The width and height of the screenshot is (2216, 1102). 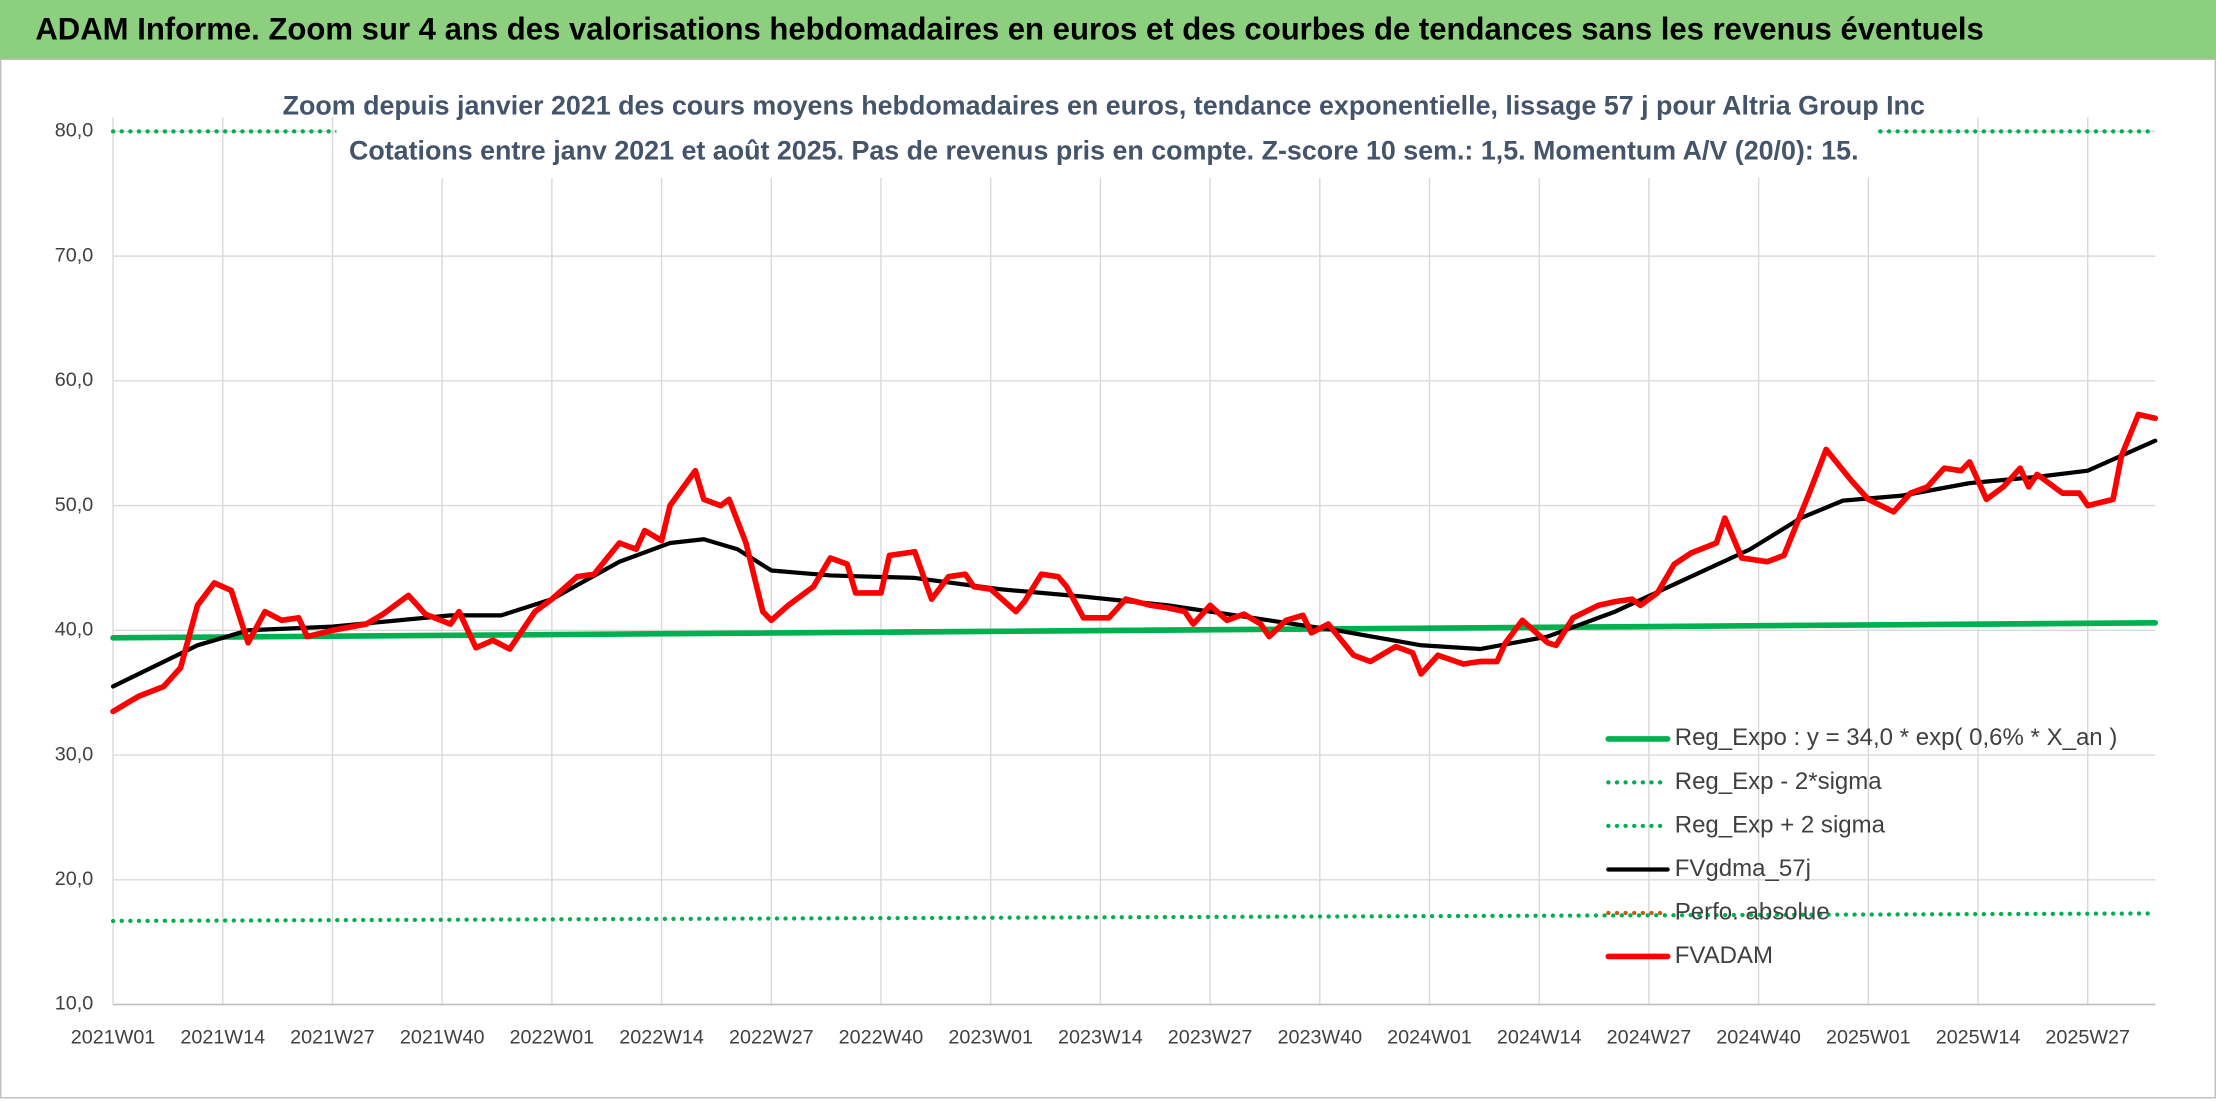 What do you see at coordinates (1752, 911) in the screenshot?
I see `legend-label: Perfo. absolue` at bounding box center [1752, 911].